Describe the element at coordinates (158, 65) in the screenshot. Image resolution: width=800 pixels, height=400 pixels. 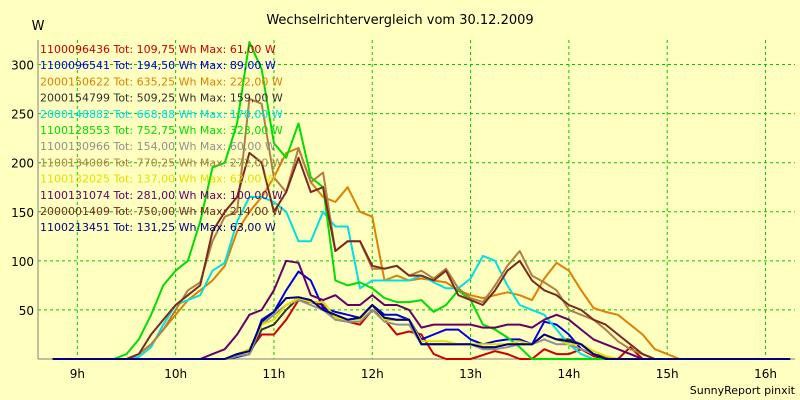
I see `legend-entry-2: 1100096541 Tot: 194,50 Wh Max: 89,00 W` at that location.